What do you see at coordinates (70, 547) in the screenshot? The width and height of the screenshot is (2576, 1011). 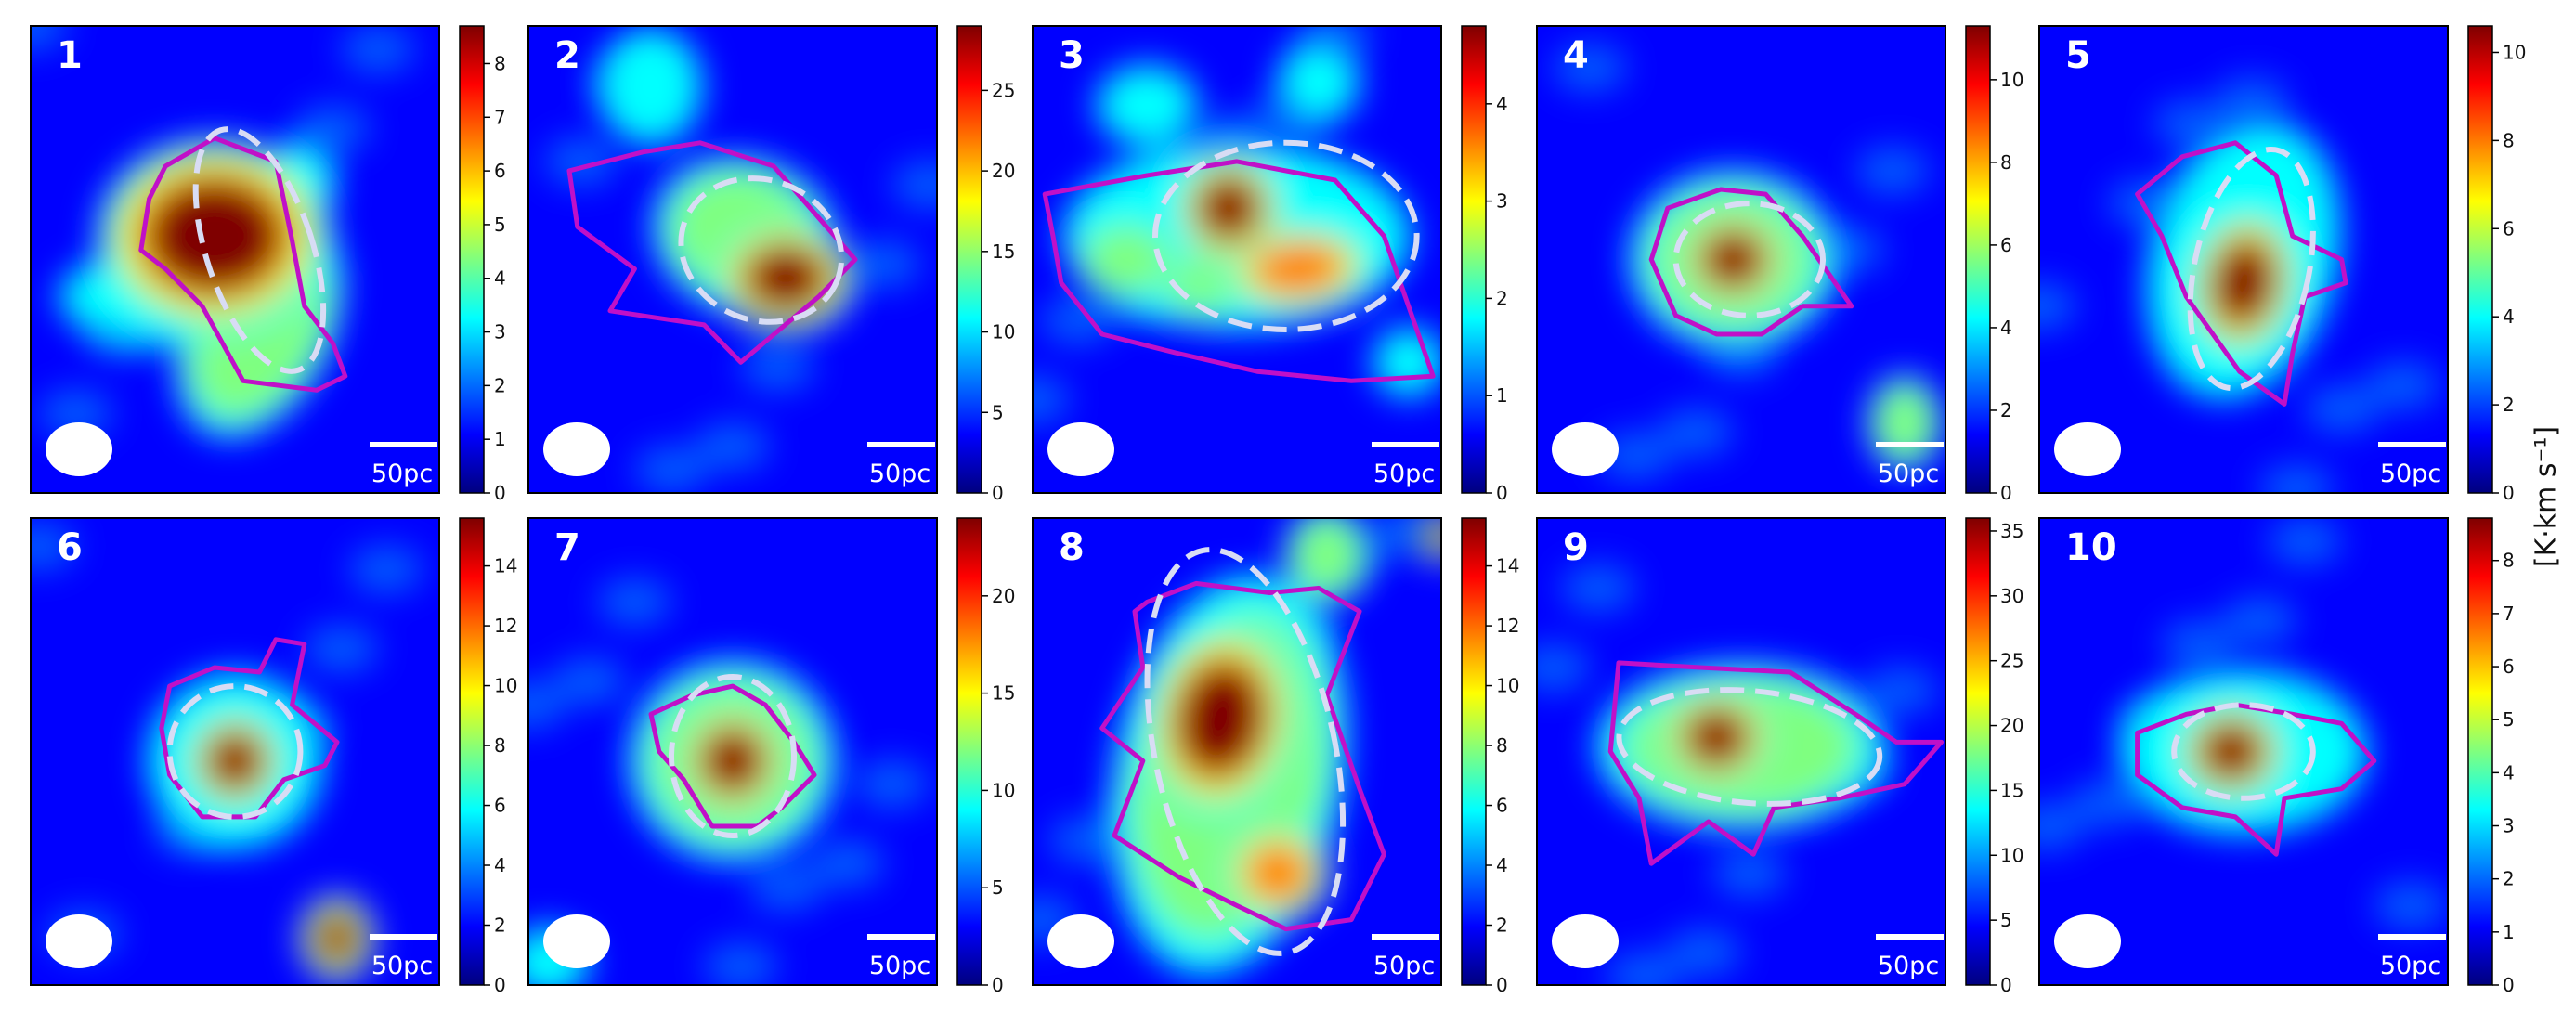 I see `panel-number: 6` at bounding box center [70, 547].